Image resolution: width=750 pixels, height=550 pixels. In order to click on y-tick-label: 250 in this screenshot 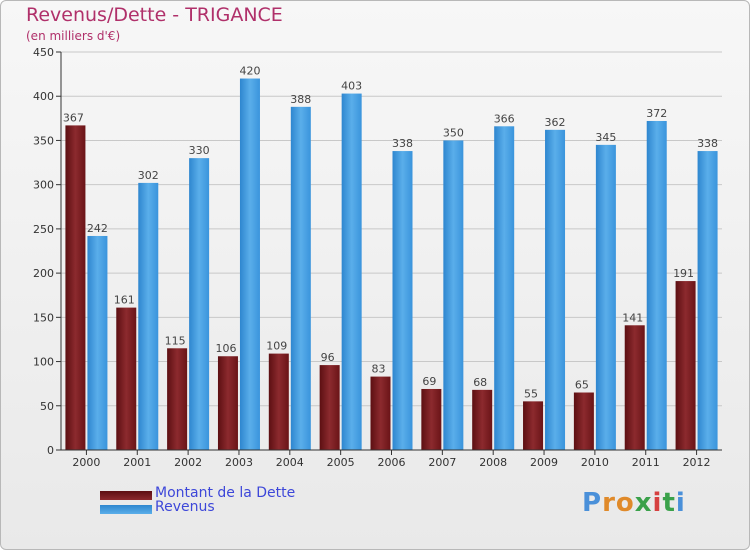, I will do `click(43, 229)`.